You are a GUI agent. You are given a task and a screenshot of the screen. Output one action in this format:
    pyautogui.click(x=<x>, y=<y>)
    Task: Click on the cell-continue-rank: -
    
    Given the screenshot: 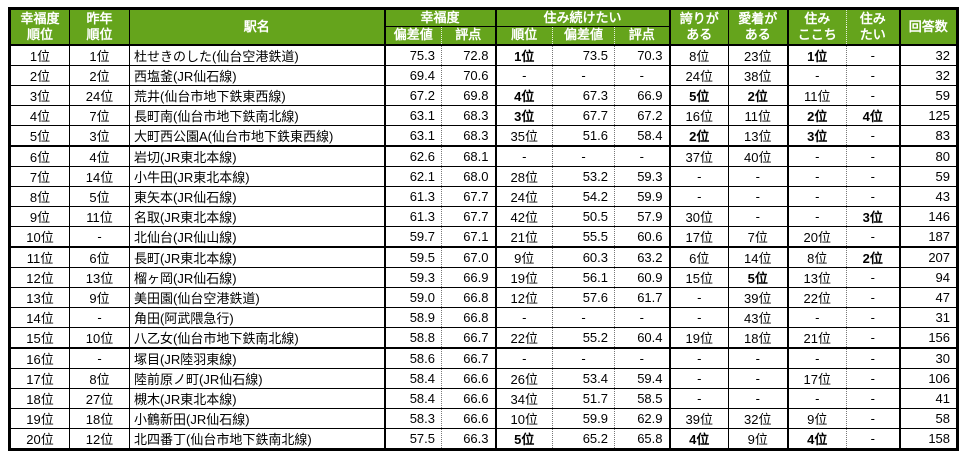 What is the action you would take?
    pyautogui.click(x=523, y=358)
    